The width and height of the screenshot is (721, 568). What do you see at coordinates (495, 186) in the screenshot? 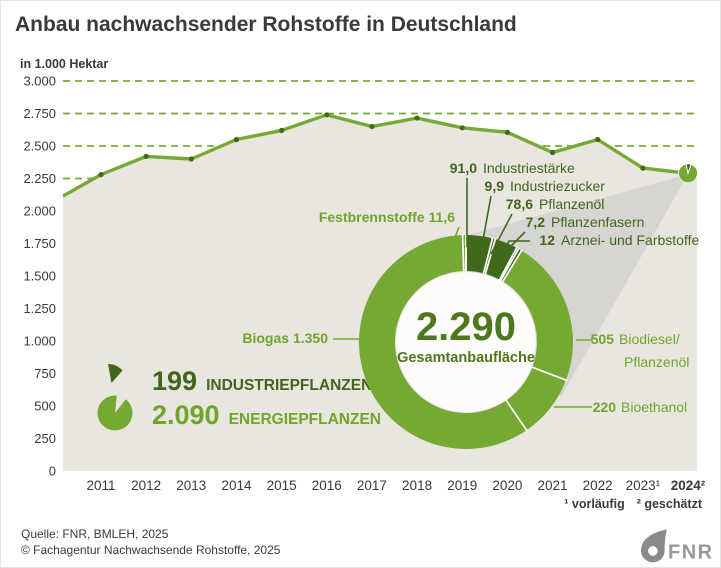
I see `donut-value-industriezucker: 9,9` at bounding box center [495, 186].